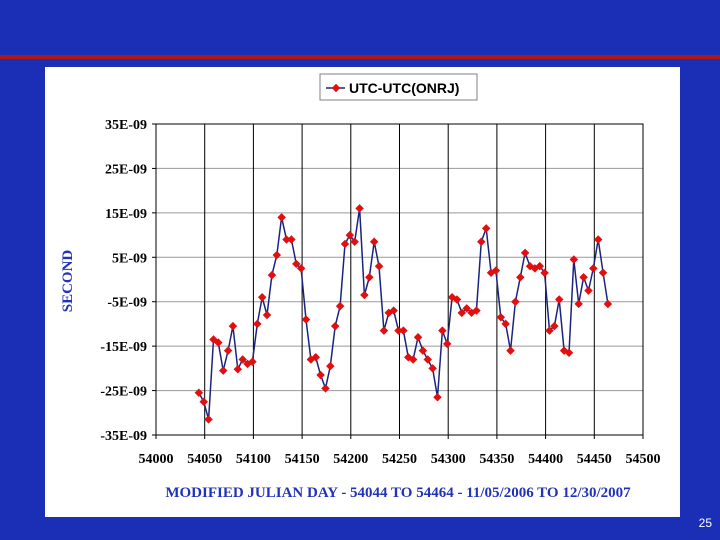 The width and height of the screenshot is (720, 540). I want to click on x-tick-label: 54500, so click(643, 459).